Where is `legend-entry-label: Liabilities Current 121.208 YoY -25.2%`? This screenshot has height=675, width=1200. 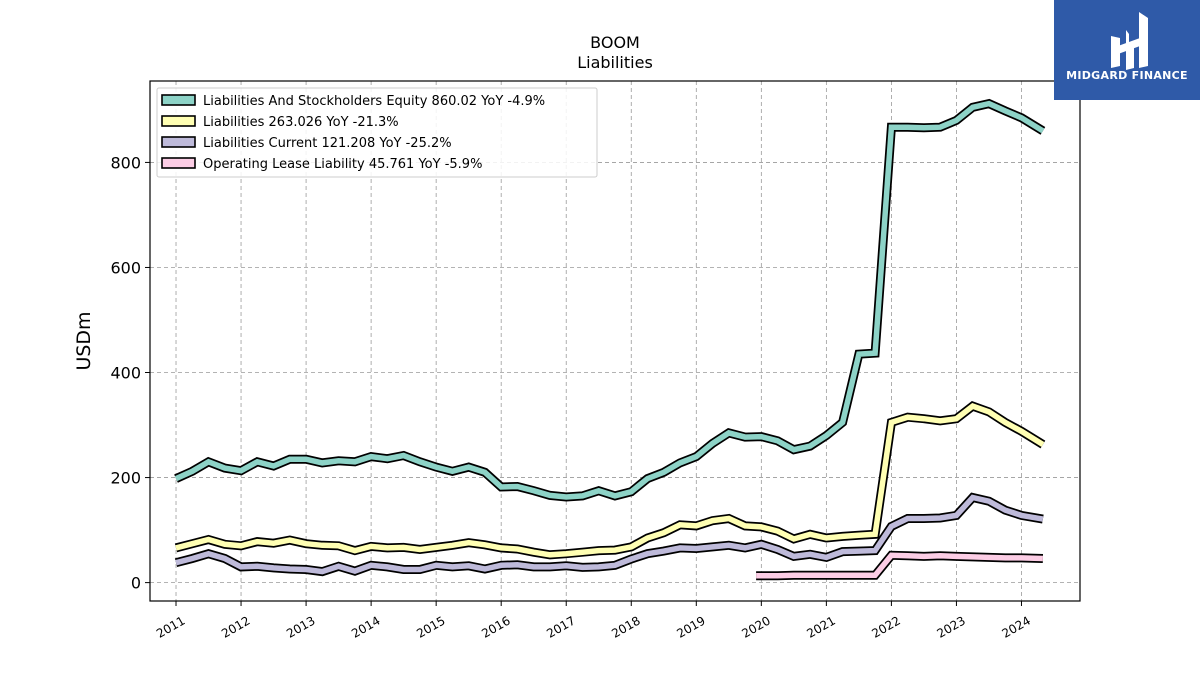
legend-entry-label: Liabilities Current 121.208 YoY -25.2% is located at coordinates (327, 143).